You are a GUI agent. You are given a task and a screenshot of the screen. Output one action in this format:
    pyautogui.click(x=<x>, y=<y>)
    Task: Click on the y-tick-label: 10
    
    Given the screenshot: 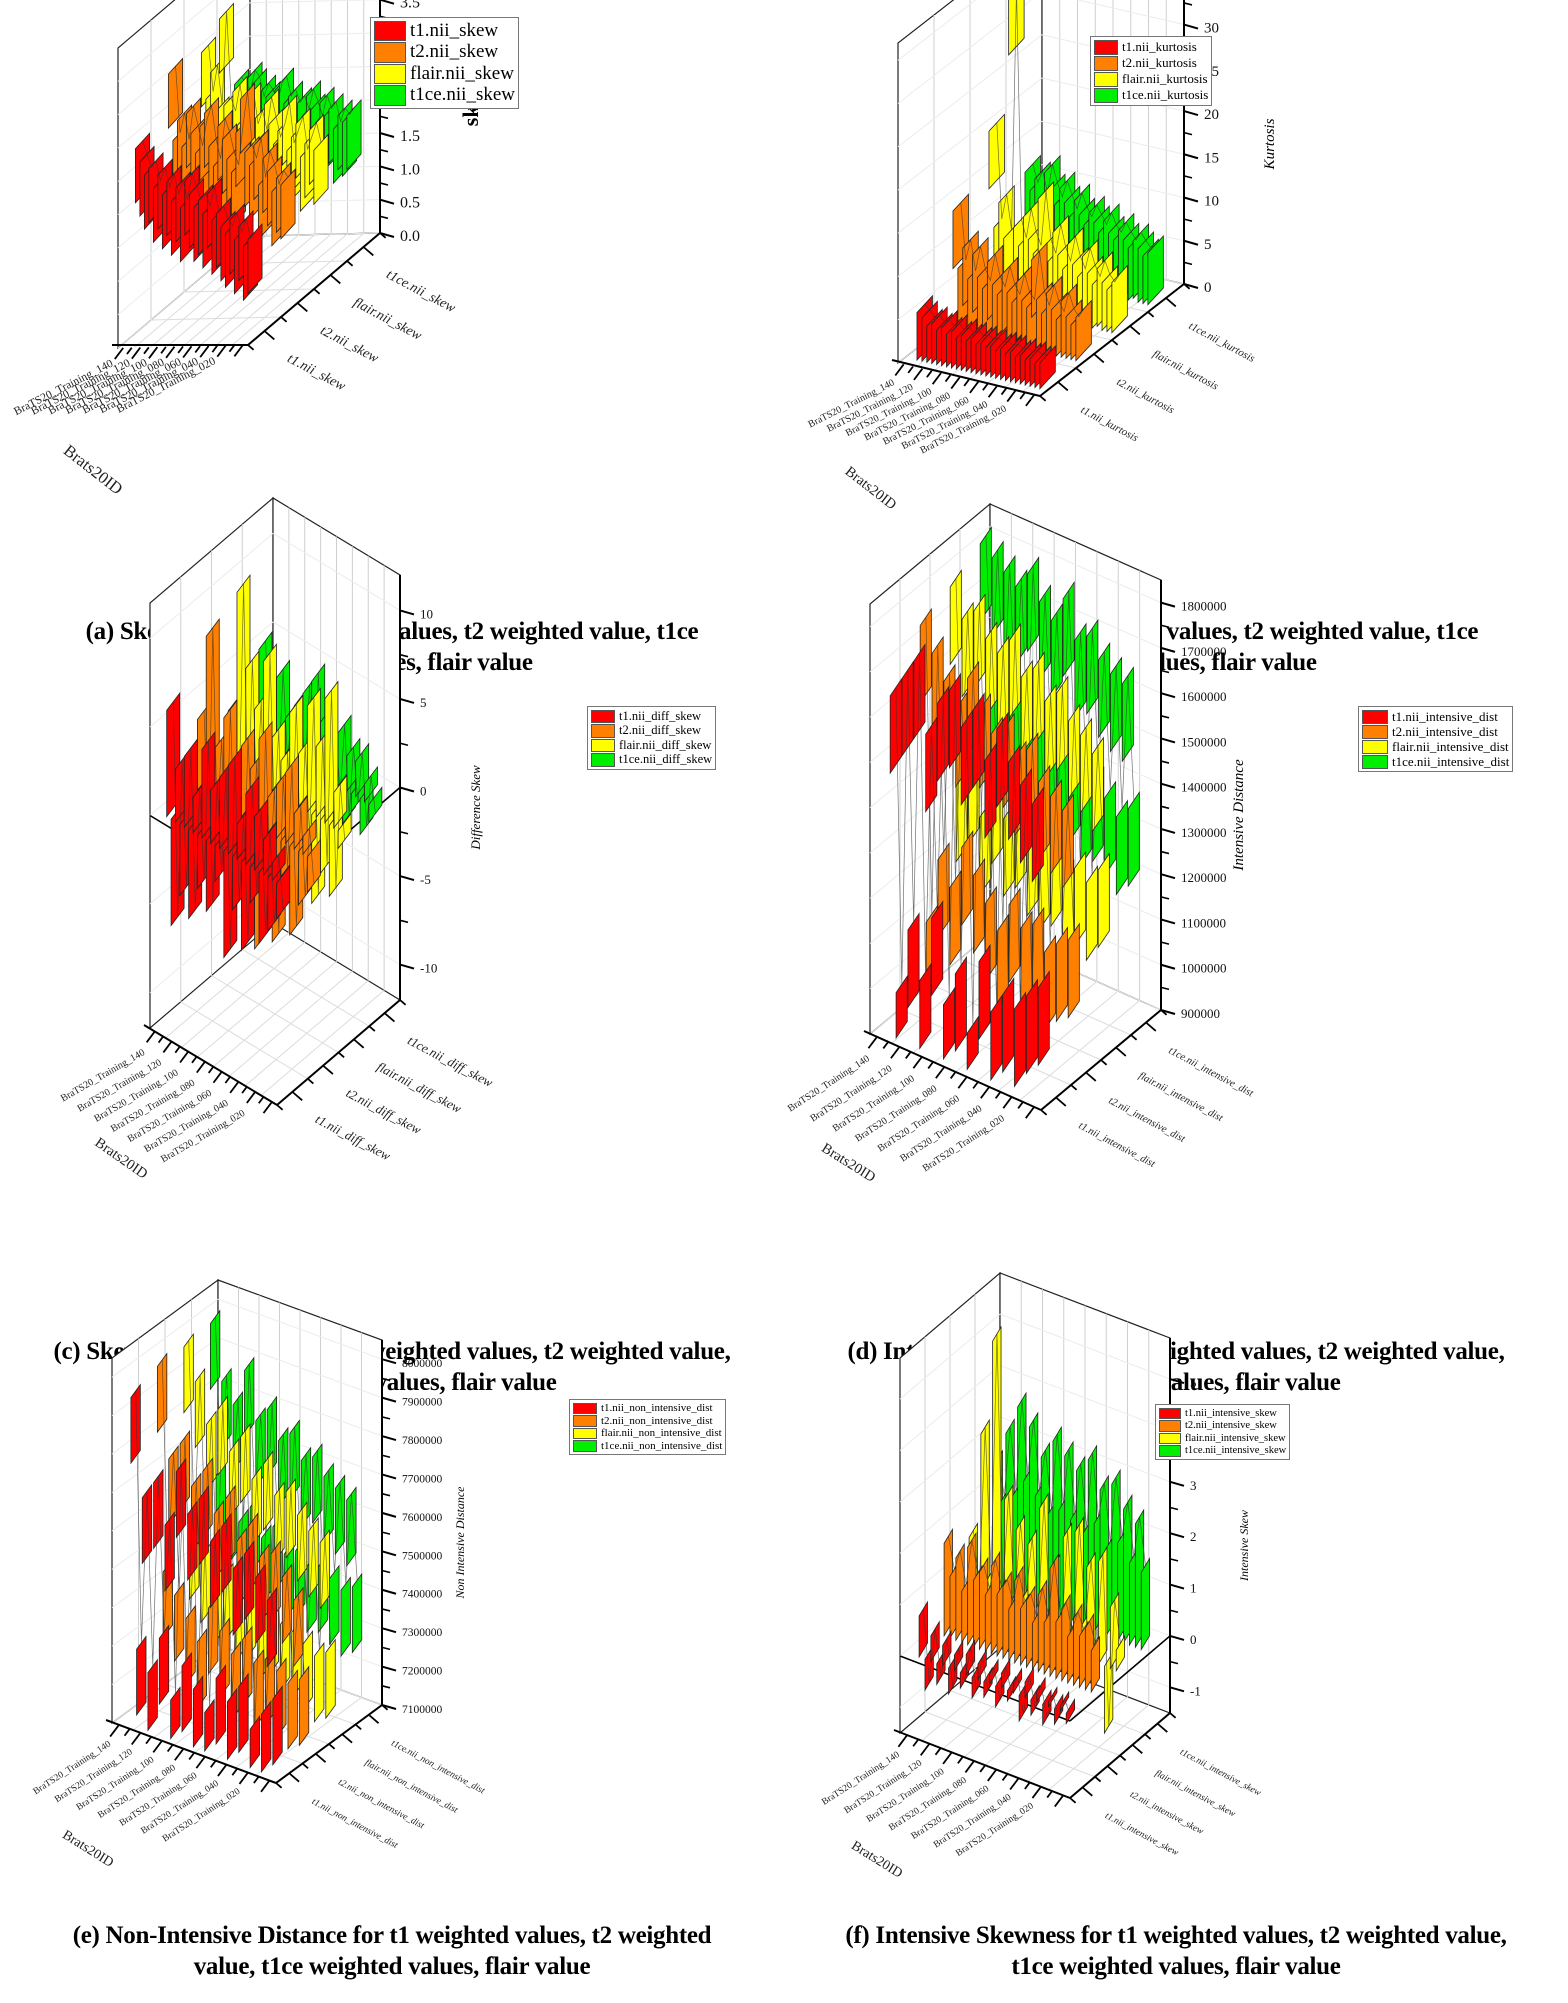 What is the action you would take?
    pyautogui.click(x=426, y=613)
    